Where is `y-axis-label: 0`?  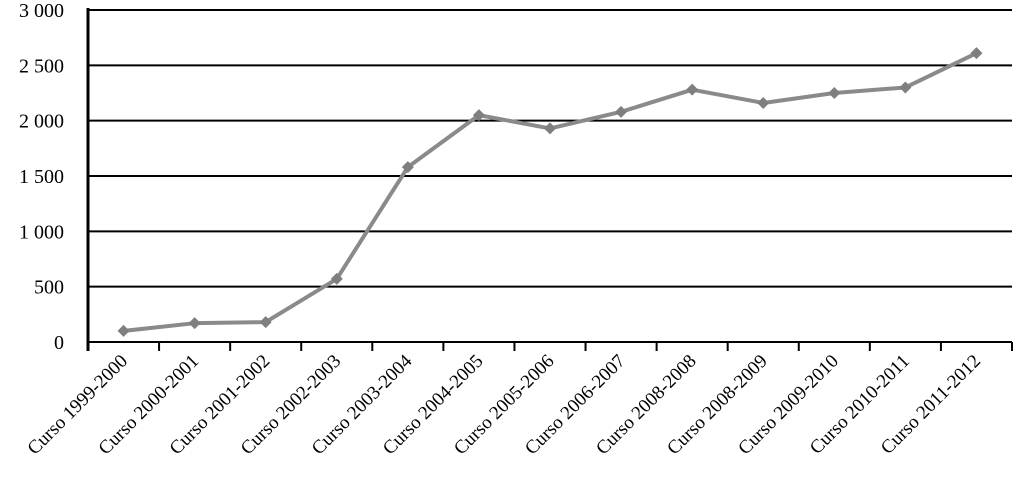
y-axis-label: 0 is located at coordinates (59, 343).